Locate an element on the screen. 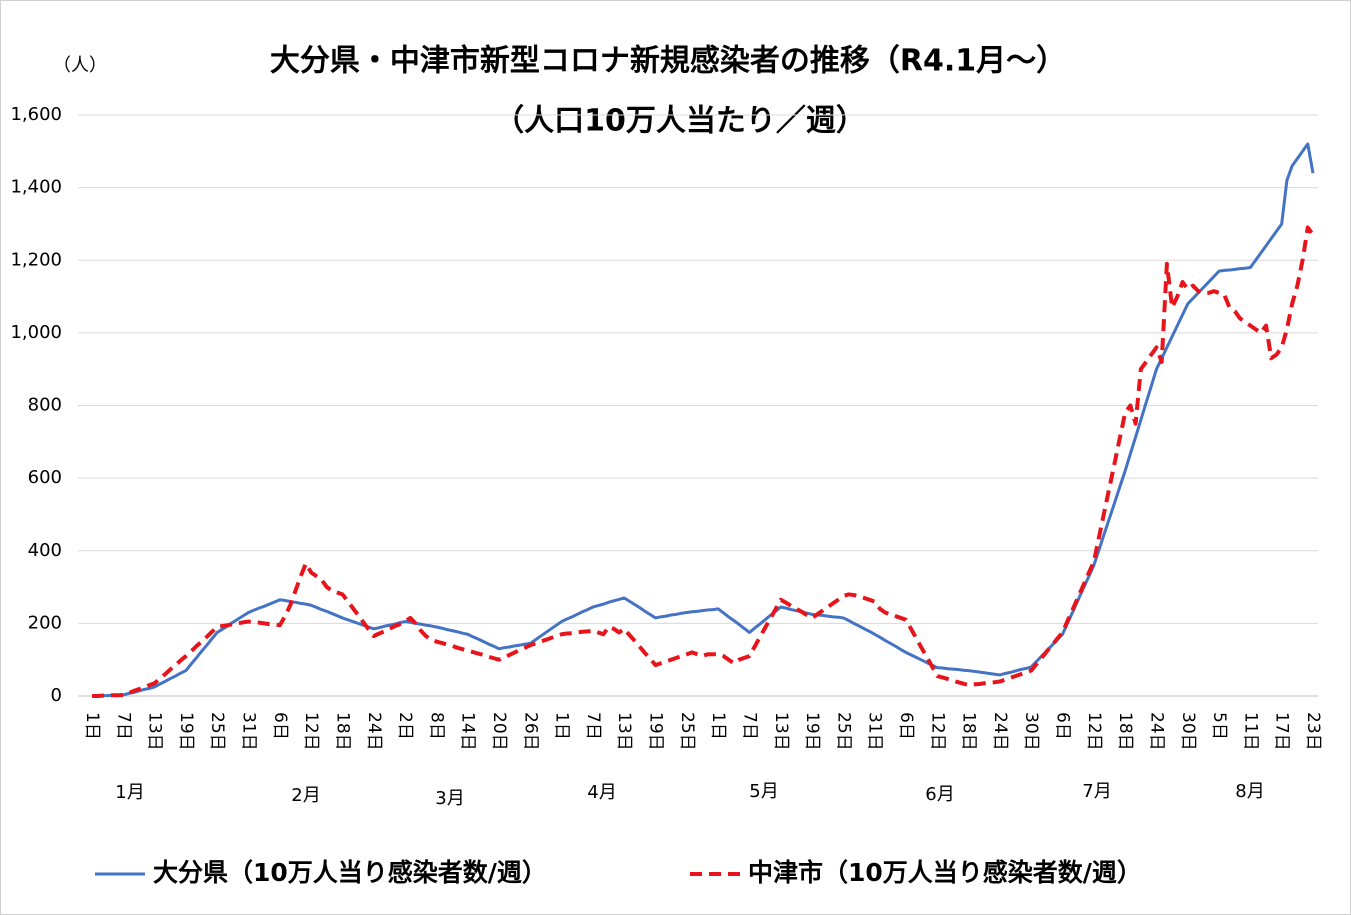 This screenshot has height=915, width=1351. month-label: 2月 is located at coordinates (305, 795).